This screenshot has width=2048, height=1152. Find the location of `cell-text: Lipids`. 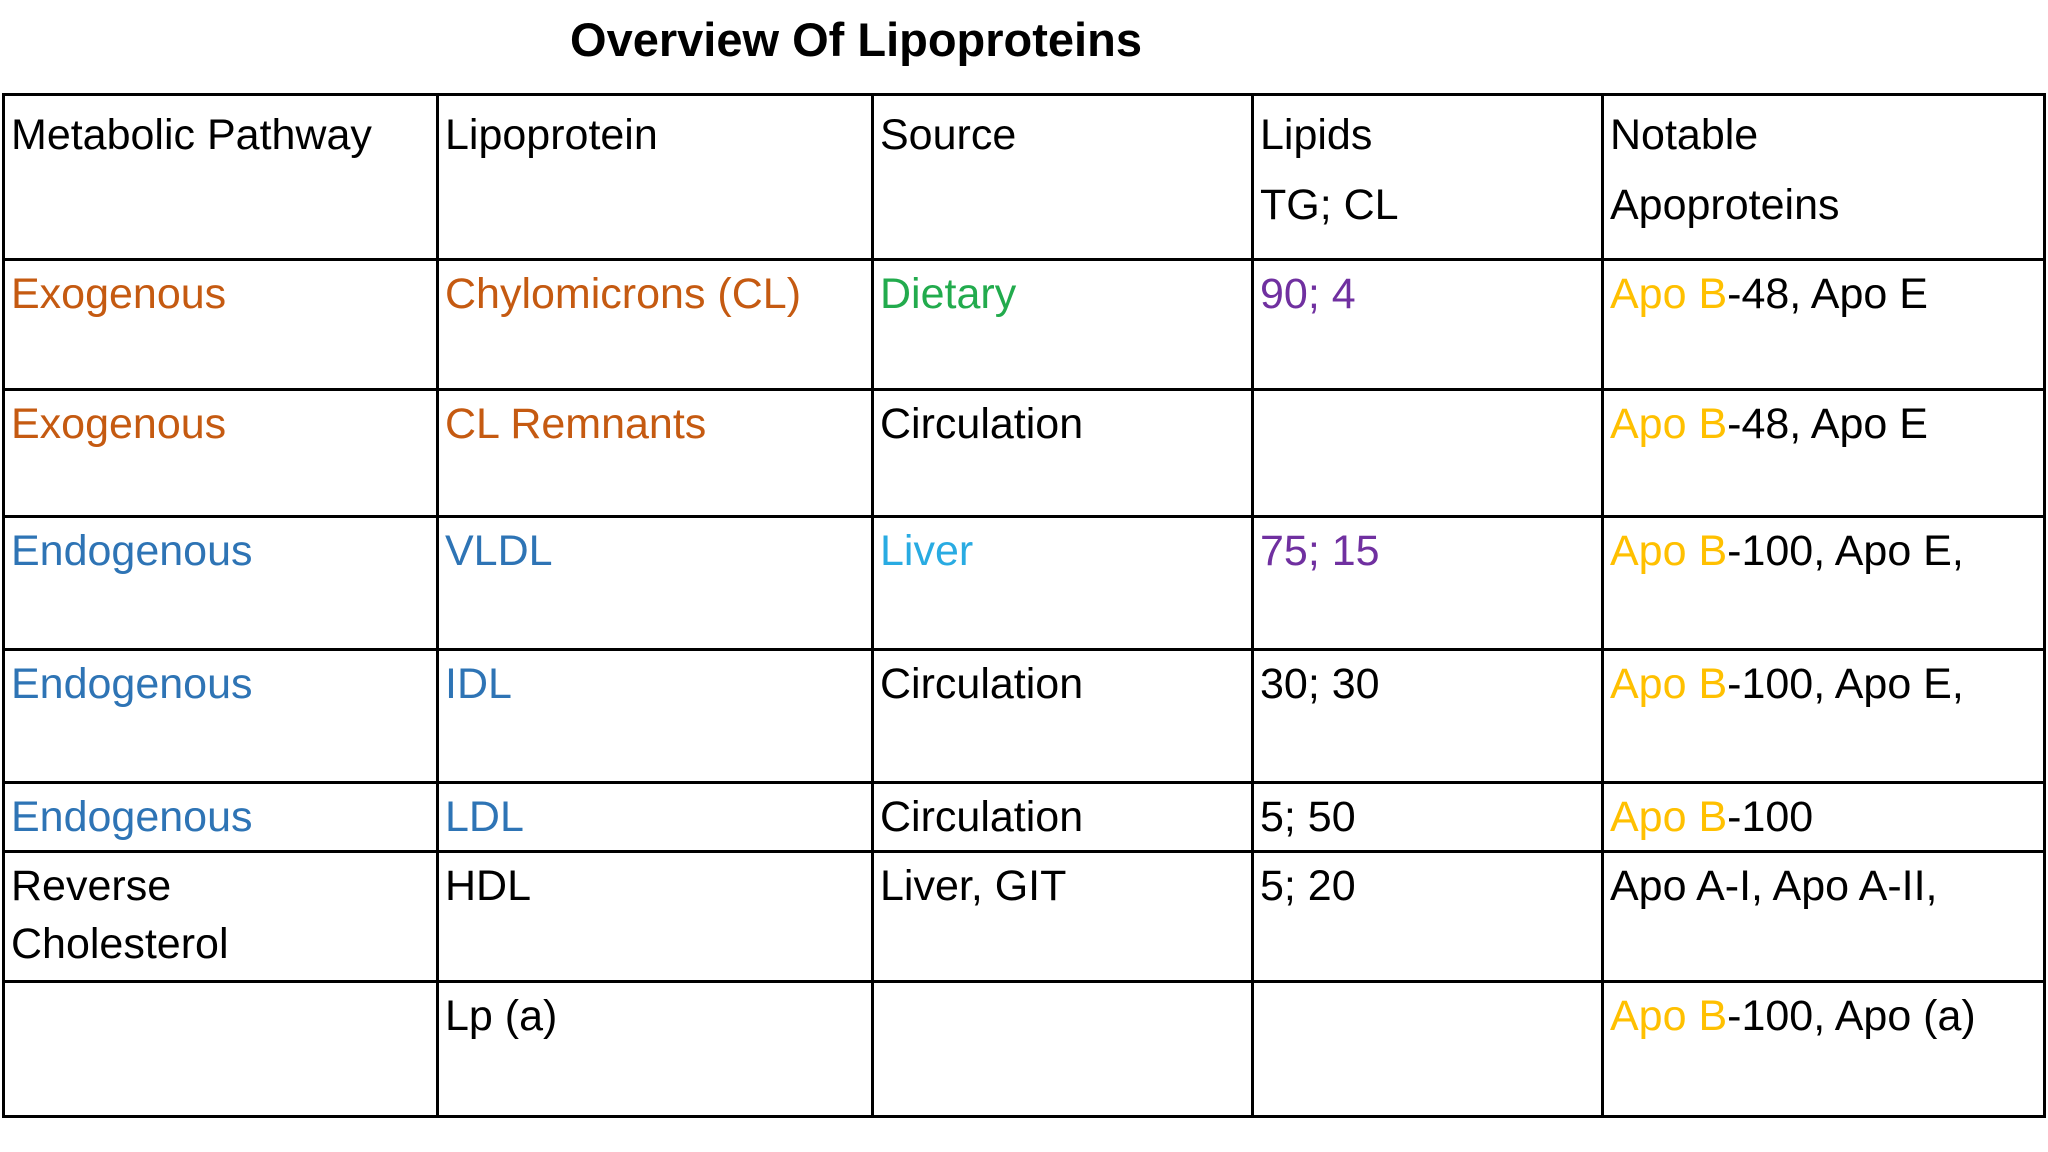

cell-text: Lipids is located at coordinates (1316, 135).